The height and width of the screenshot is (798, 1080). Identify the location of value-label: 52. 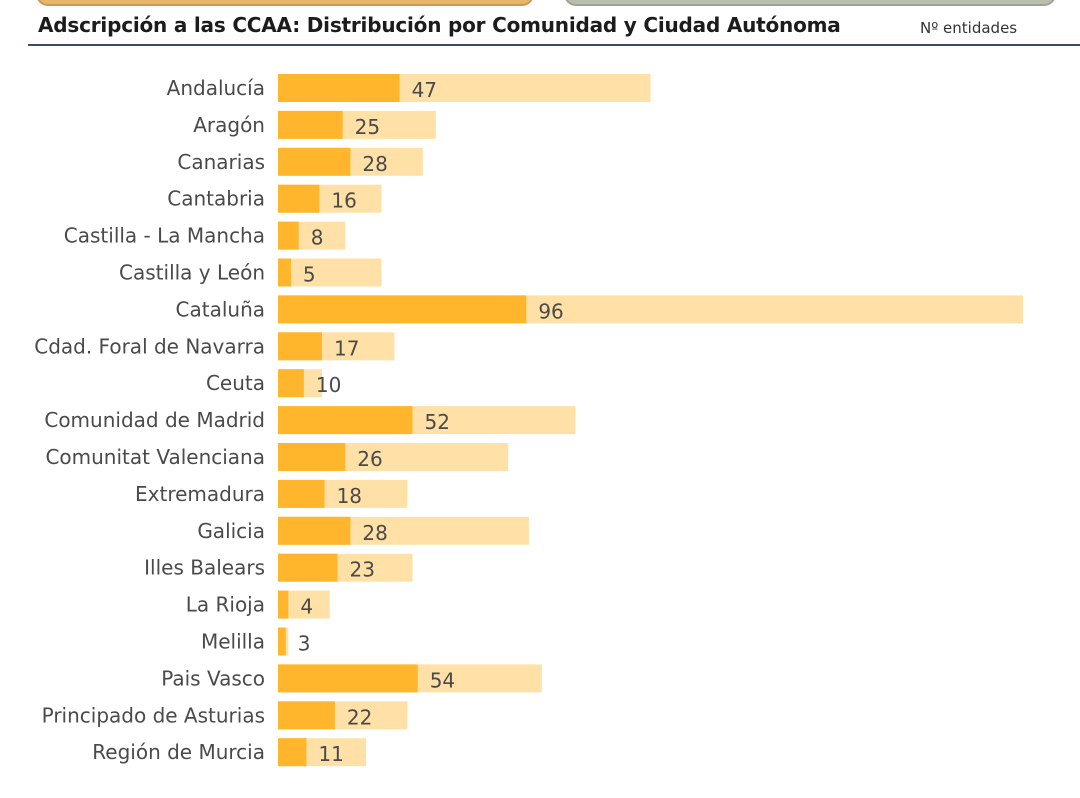
(437, 422).